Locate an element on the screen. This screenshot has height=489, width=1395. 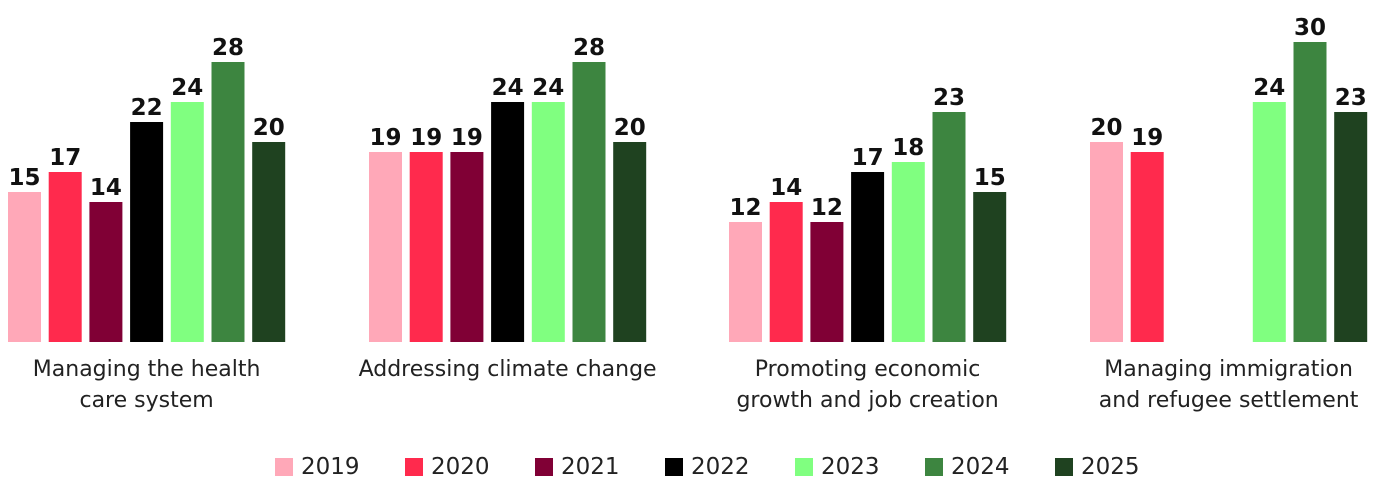
legend-label-2020: 2020 is located at coordinates (460, 467).